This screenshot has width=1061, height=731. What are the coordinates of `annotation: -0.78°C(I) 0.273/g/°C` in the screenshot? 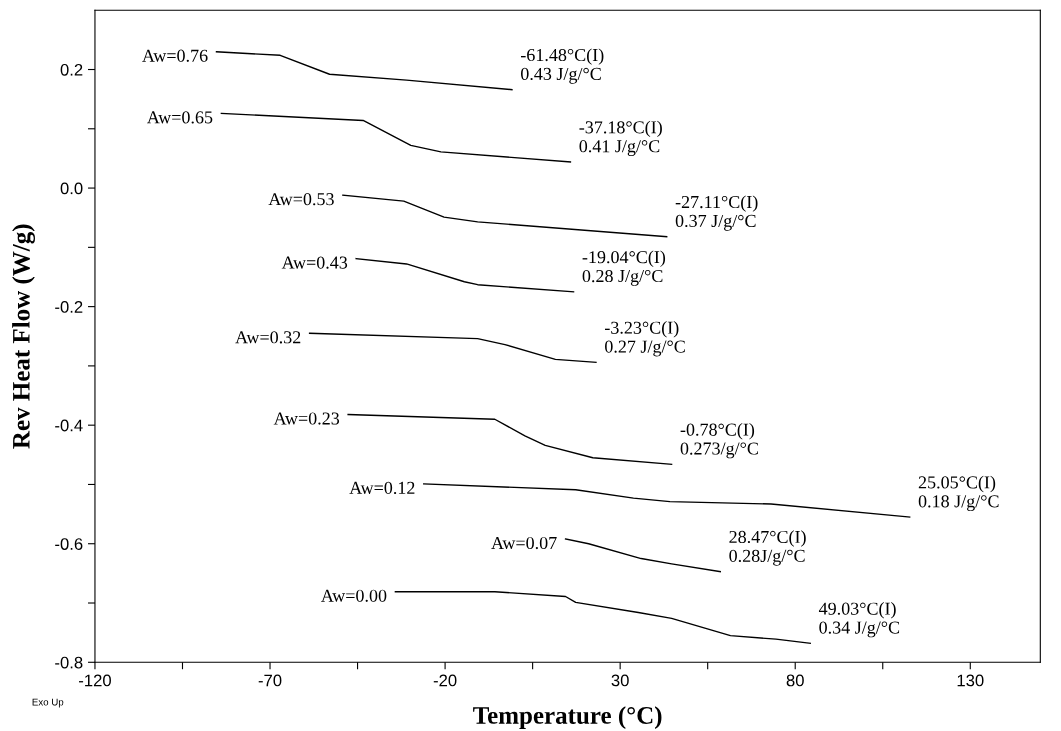 It's located at (719, 441).